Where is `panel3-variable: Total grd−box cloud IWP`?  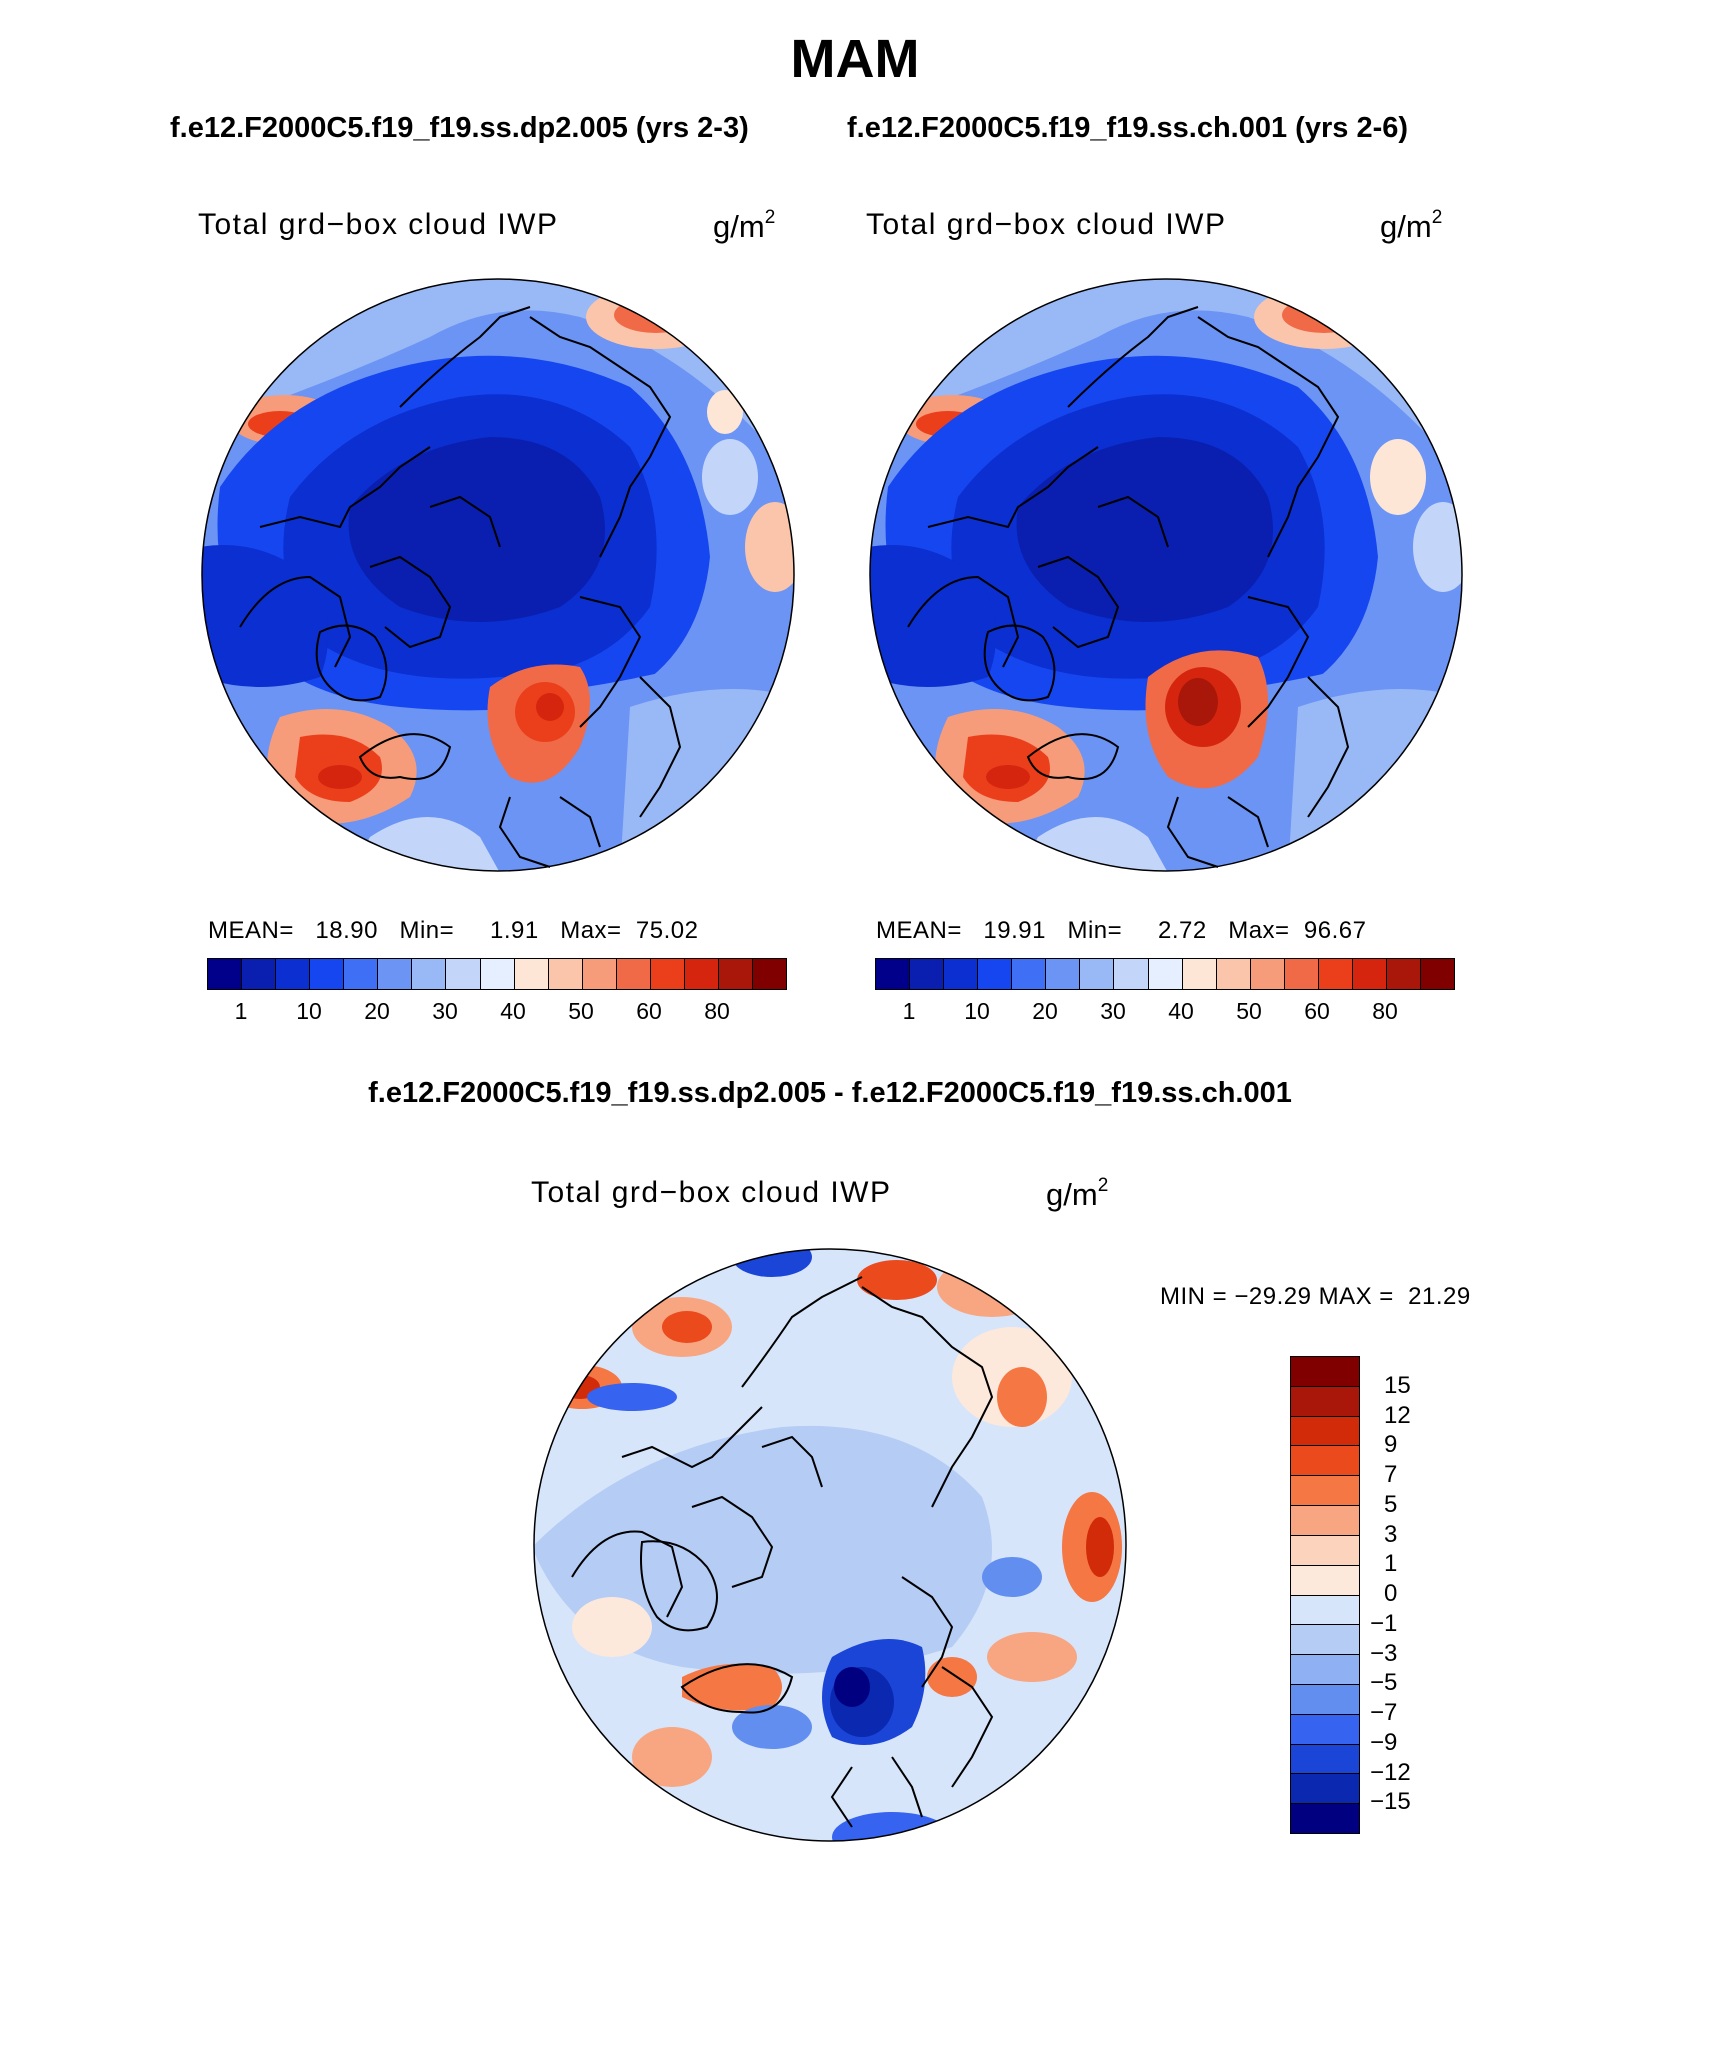 panel3-variable: Total grd−box cloud IWP is located at coordinates (711, 1192).